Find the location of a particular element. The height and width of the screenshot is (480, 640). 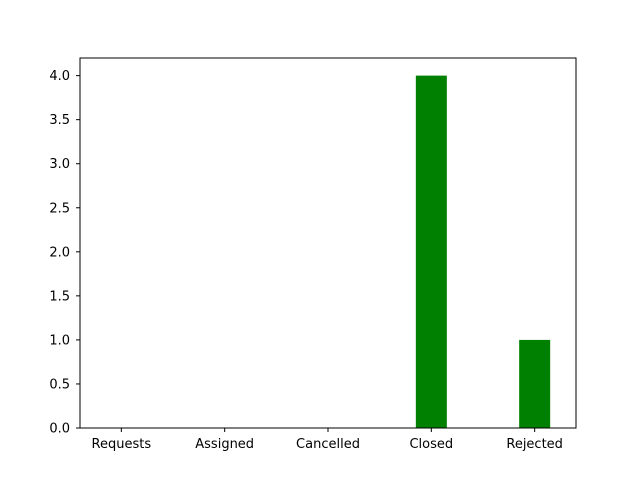

bar-closed is located at coordinates (431, 251).